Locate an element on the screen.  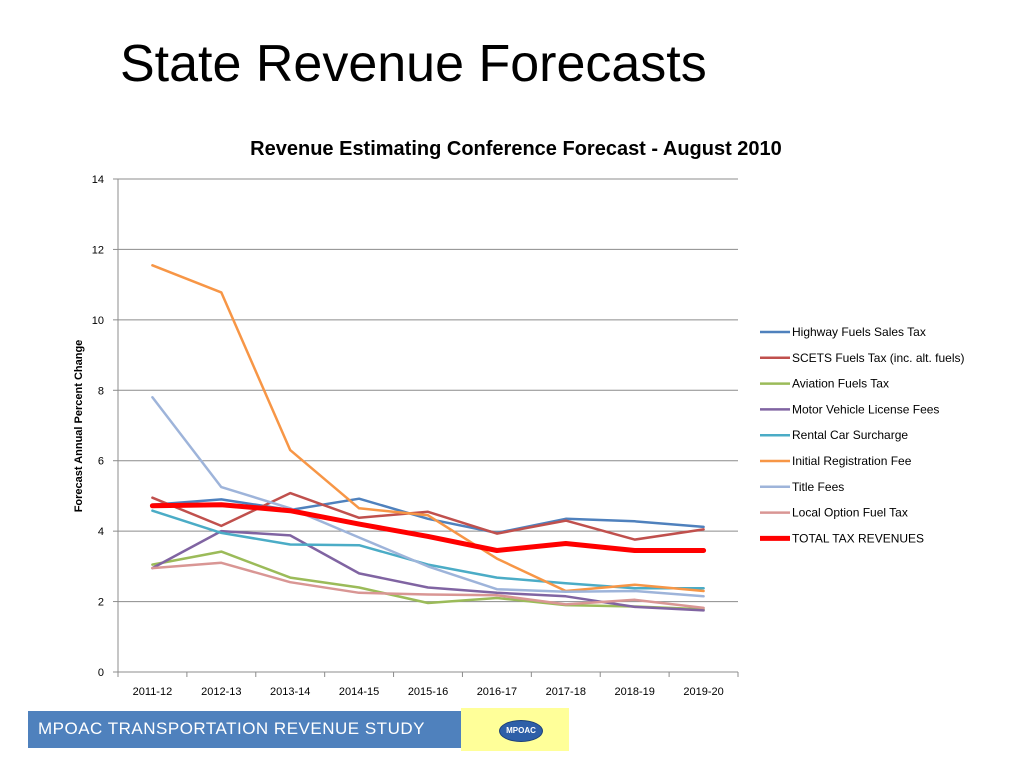
legend-label: TOTAL TAX REVENUES is located at coordinates (858, 538).